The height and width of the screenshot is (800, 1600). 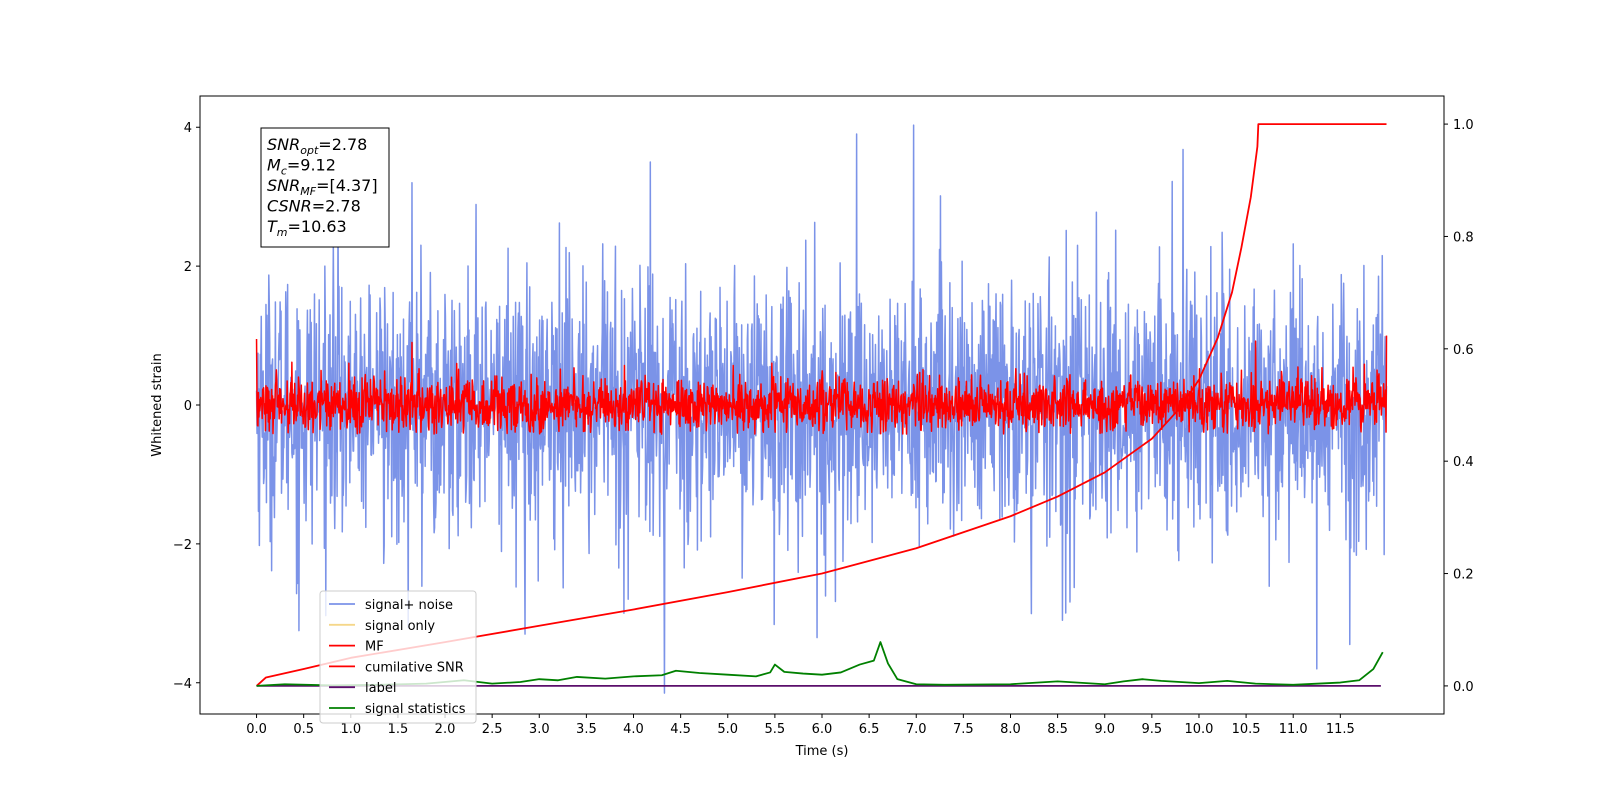 I want to click on x-tick-label: 3.5, so click(x=586, y=729).